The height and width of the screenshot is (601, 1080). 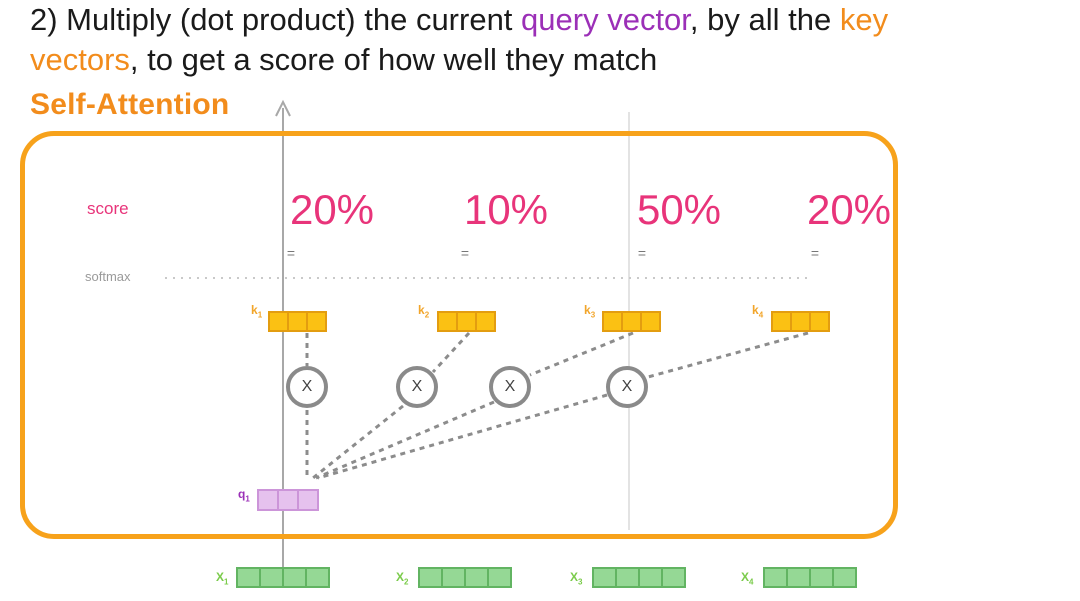 What do you see at coordinates (288, 500) in the screenshot?
I see `query-vector` at bounding box center [288, 500].